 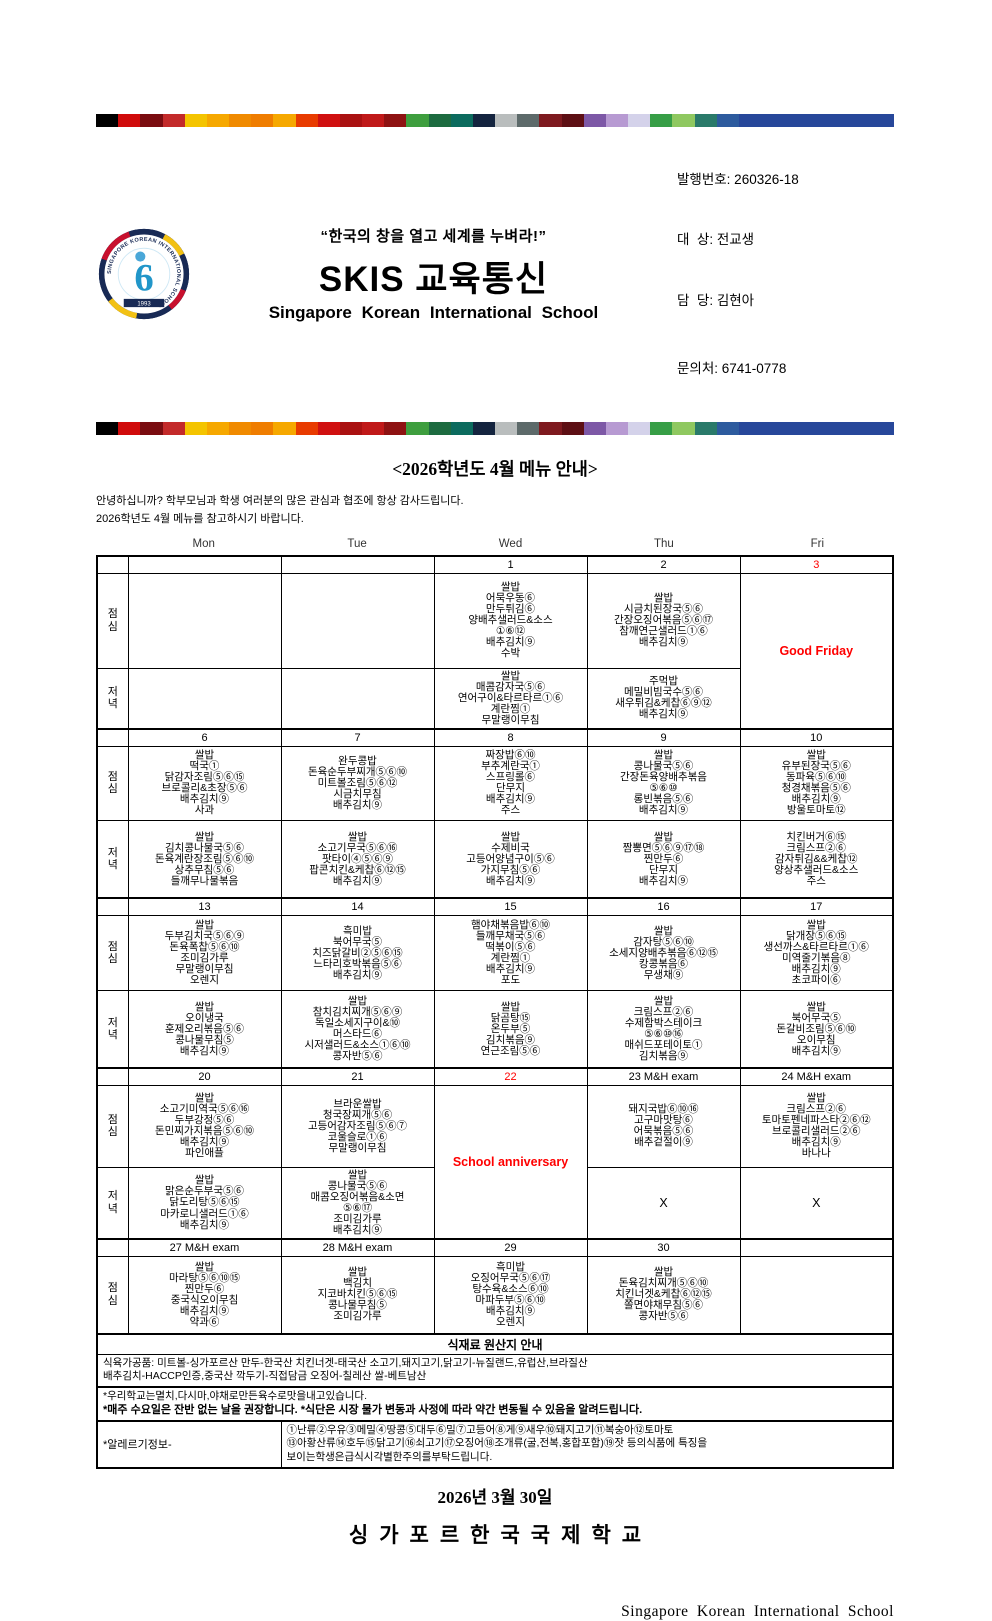 I want to click on menu-item: 떡국①, so click(x=204, y=766).